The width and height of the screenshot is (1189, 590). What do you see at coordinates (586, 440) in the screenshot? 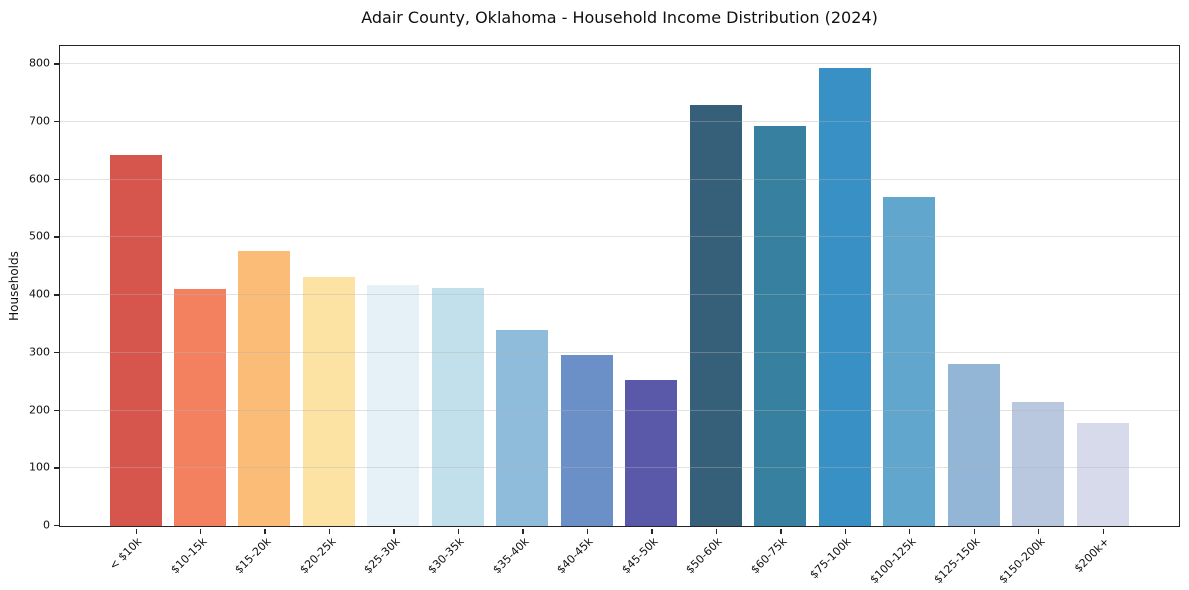
I see `bar-$40-45k` at bounding box center [586, 440].